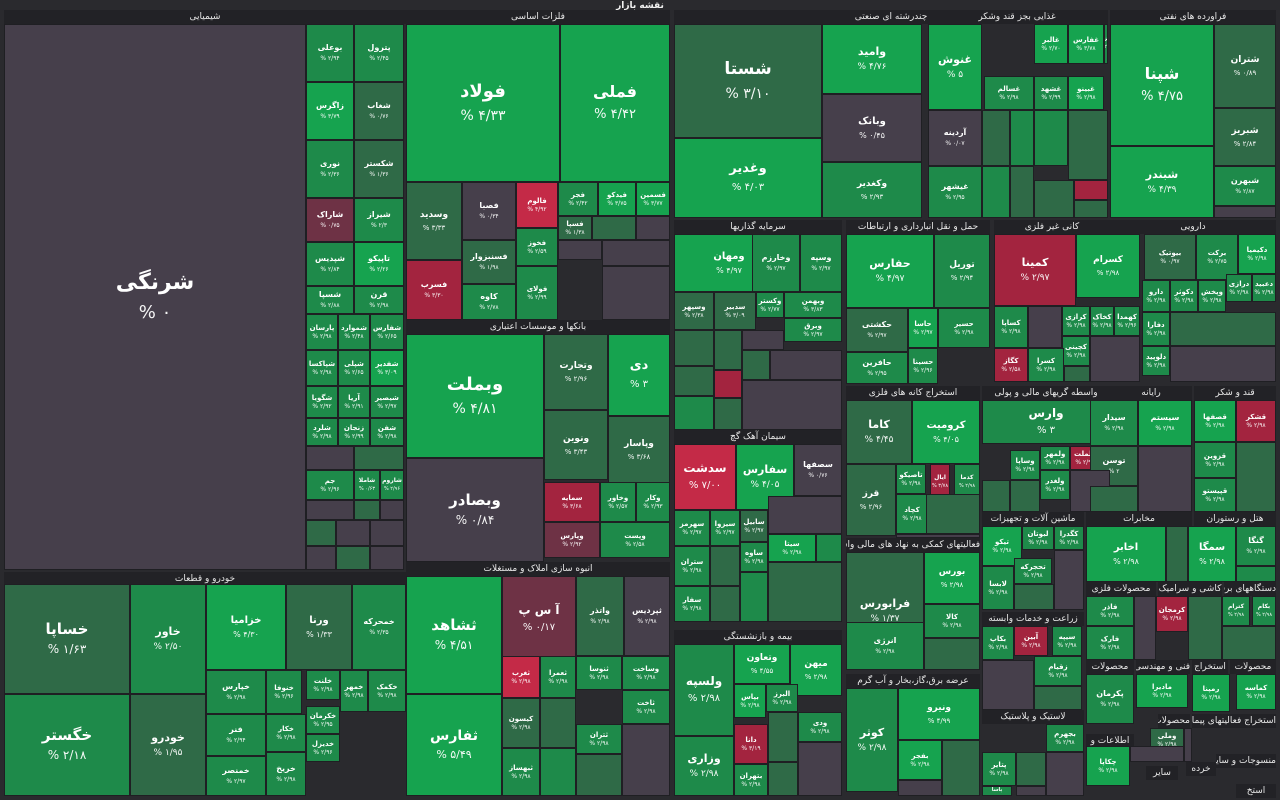 Image resolution: width=1280 pixels, height=800 pixels. Describe the element at coordinates (489, 262) in the screenshot. I see `stock-tile: فسنبزوار ۱/۹۸ %` at that location.